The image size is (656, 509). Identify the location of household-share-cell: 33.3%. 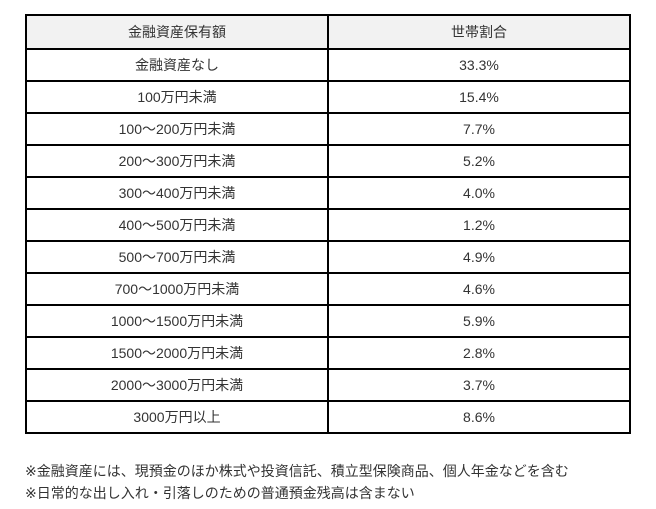
(479, 65).